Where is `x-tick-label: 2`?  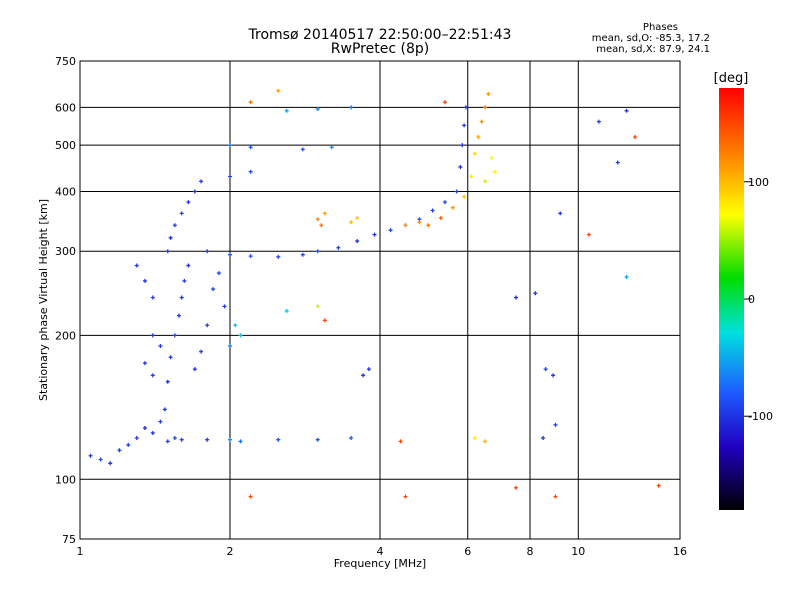 x-tick-label: 2 is located at coordinates (230, 551).